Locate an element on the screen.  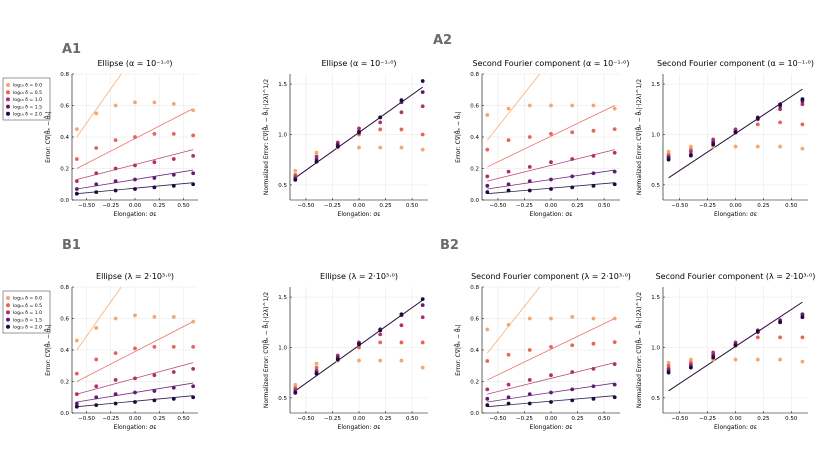
x-tick-label: −0.50 is located at coordinates (86, 206).